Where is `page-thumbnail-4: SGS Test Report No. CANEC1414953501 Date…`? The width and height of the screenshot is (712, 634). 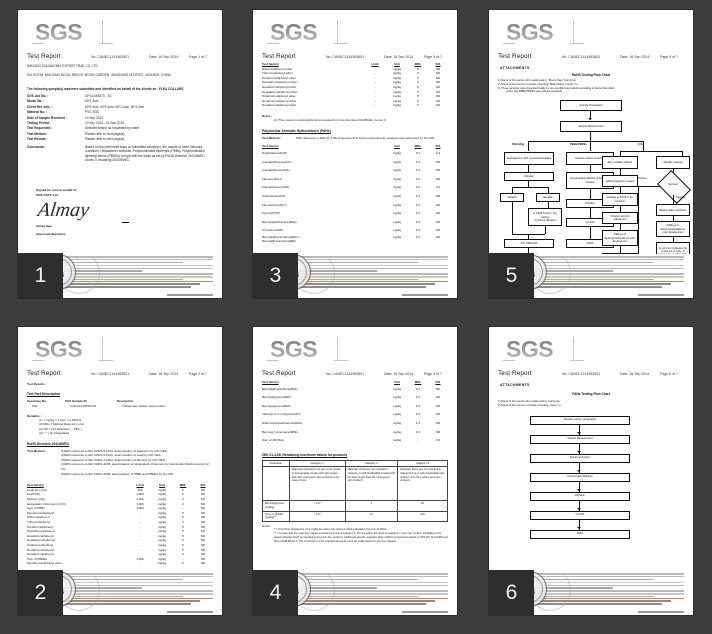
page-thumbnail-4: SGS Test Report No. CANEC1414953501 Date… is located at coordinates (355, 471).